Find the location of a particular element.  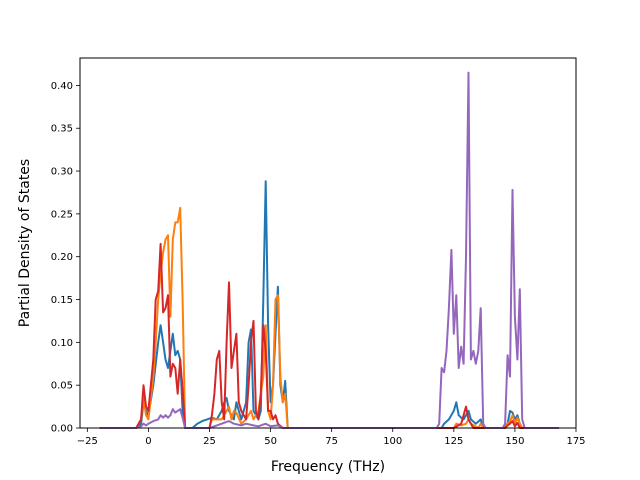

x-tick-label: 125 is located at coordinates (453, 441).